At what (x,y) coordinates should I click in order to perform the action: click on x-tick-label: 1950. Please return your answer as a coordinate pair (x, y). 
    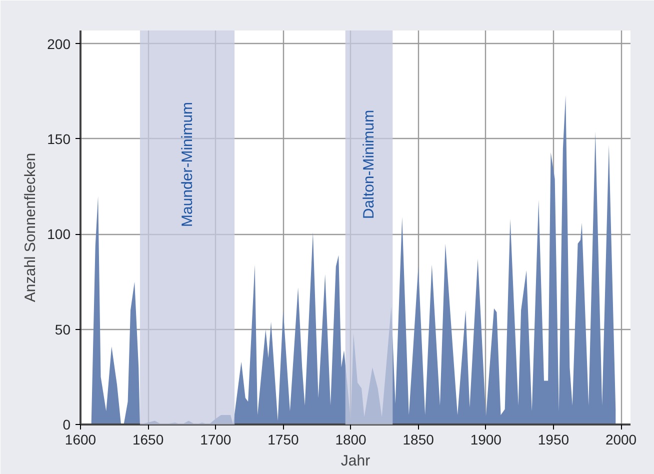
    Looking at the image, I should click on (554, 440).